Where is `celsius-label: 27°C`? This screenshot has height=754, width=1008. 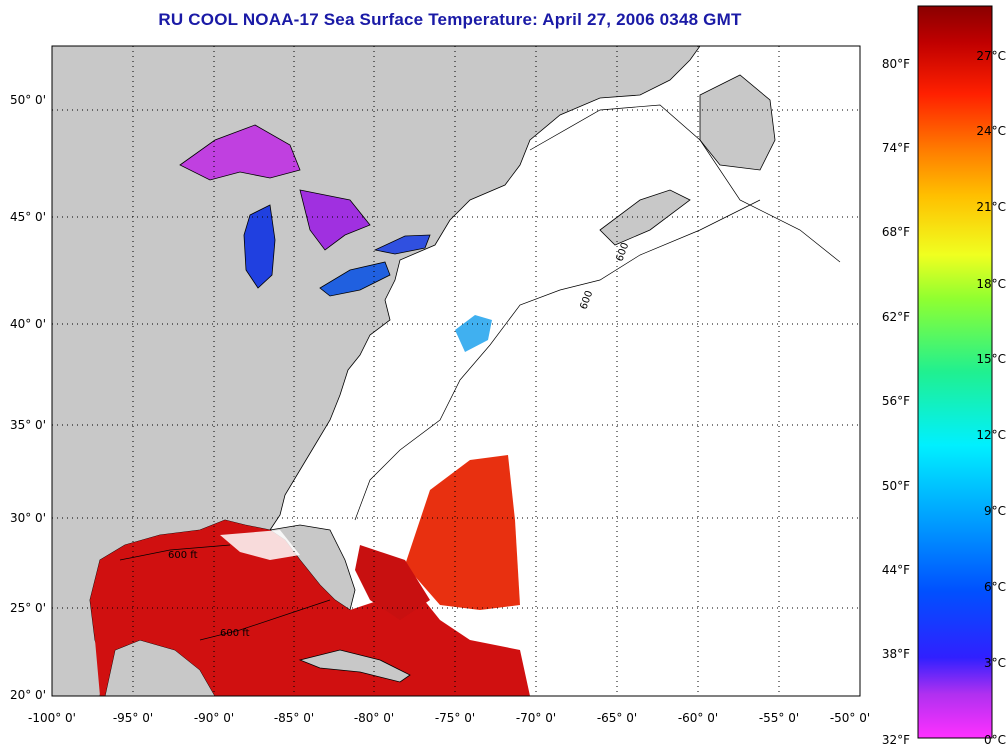 celsius-label: 27°C is located at coordinates (991, 56).